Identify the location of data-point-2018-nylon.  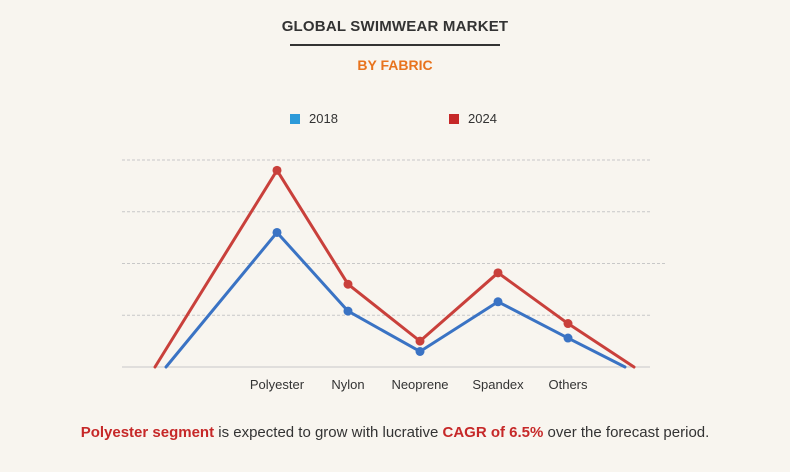
(348, 311).